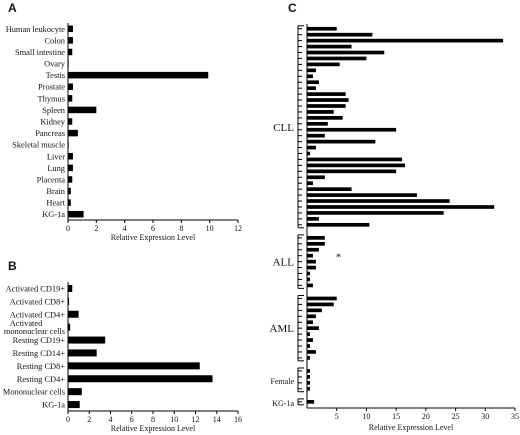 This screenshot has height=435, width=520. I want to click on panel-letter-b: B, so click(12, 266).